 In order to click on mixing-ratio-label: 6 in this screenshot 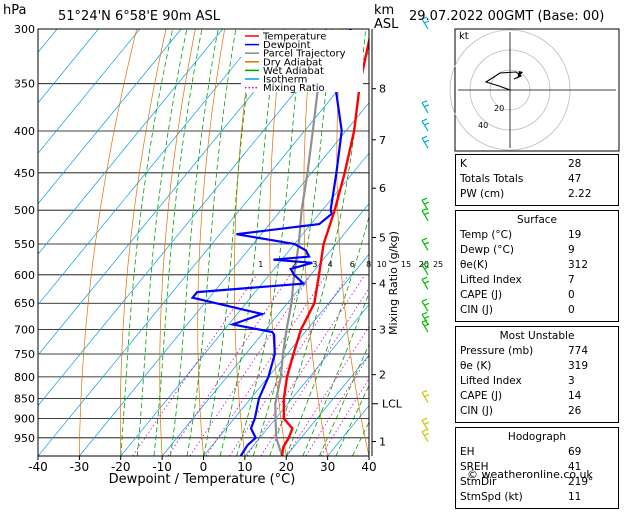, I will do `click(352, 264)`.